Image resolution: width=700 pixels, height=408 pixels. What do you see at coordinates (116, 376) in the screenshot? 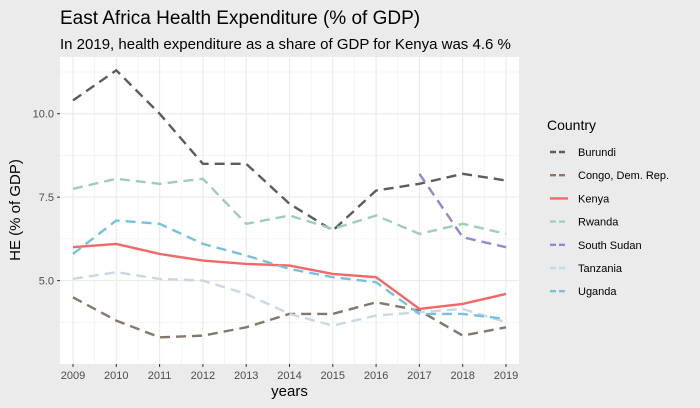
I see `x-tick-label: 2010` at bounding box center [116, 376].